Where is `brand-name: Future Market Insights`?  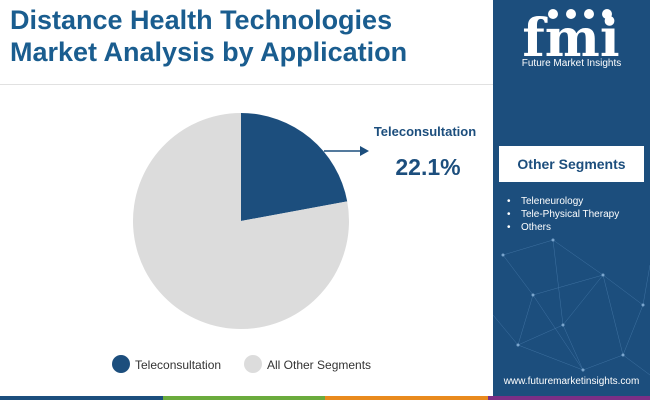 brand-name: Future Market Insights is located at coordinates (571, 63).